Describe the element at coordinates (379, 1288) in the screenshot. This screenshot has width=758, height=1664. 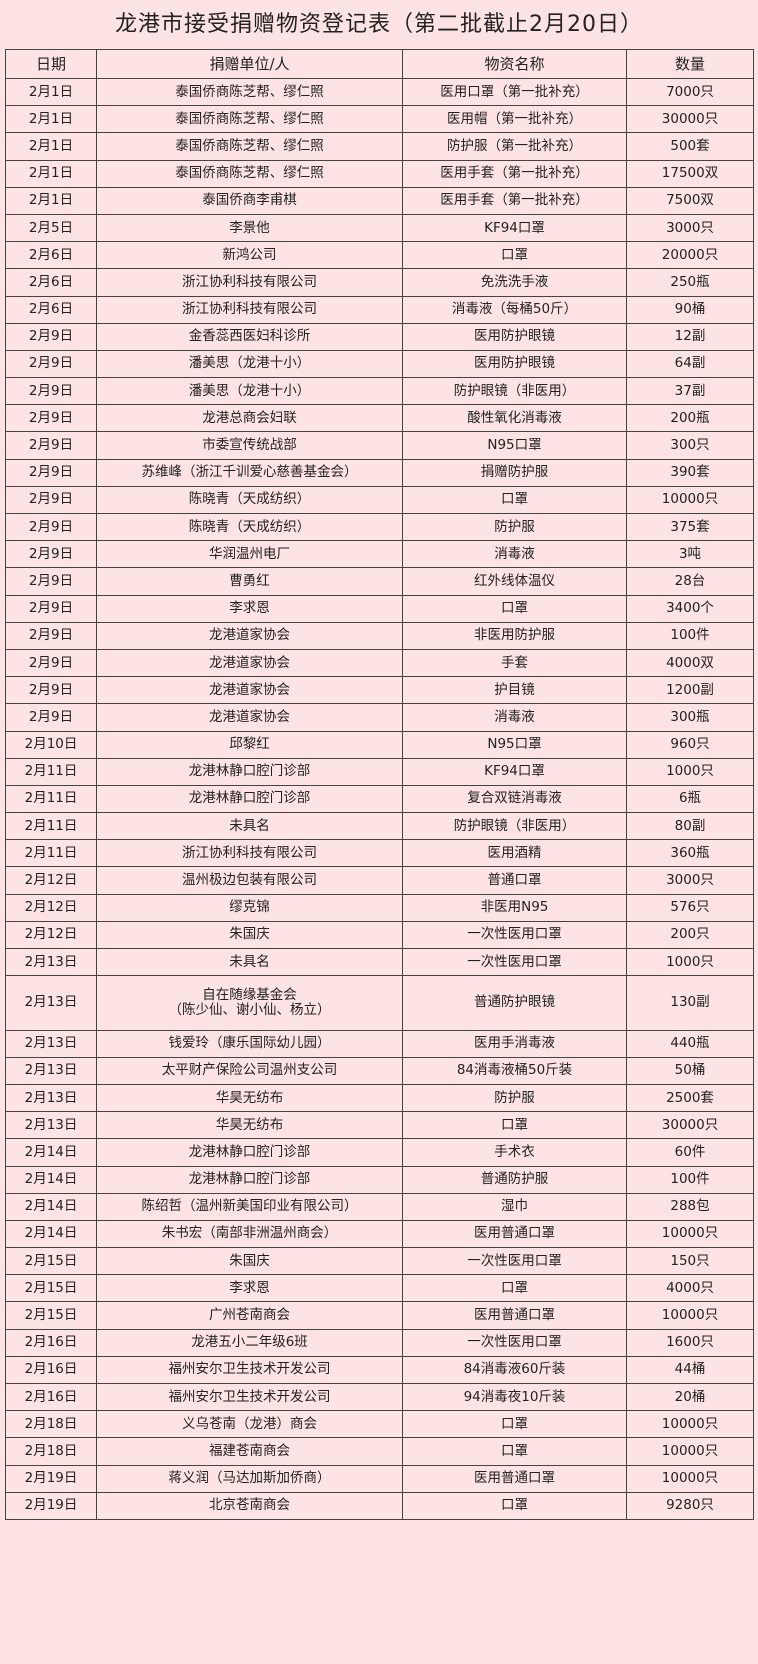
I see `table-row: 2月15日 李求恩 口罩 4000只` at that location.